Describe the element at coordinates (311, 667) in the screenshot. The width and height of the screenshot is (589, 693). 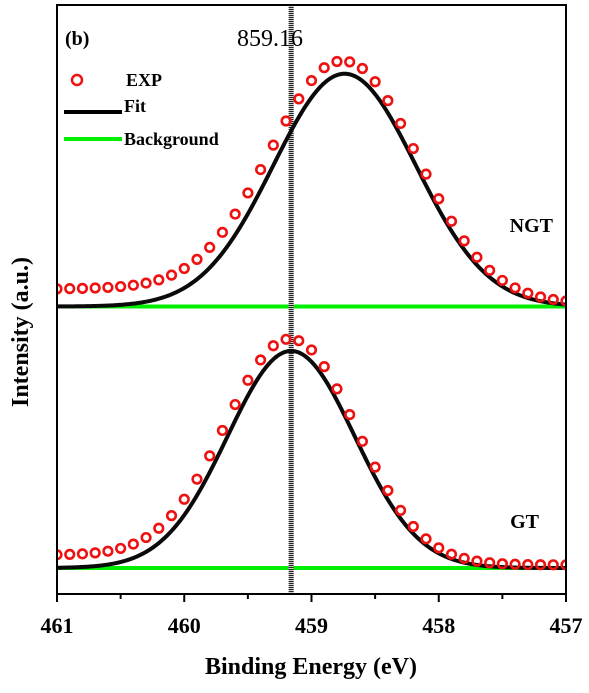
I see `x-axis-title: Binding Energy (eV)` at that location.